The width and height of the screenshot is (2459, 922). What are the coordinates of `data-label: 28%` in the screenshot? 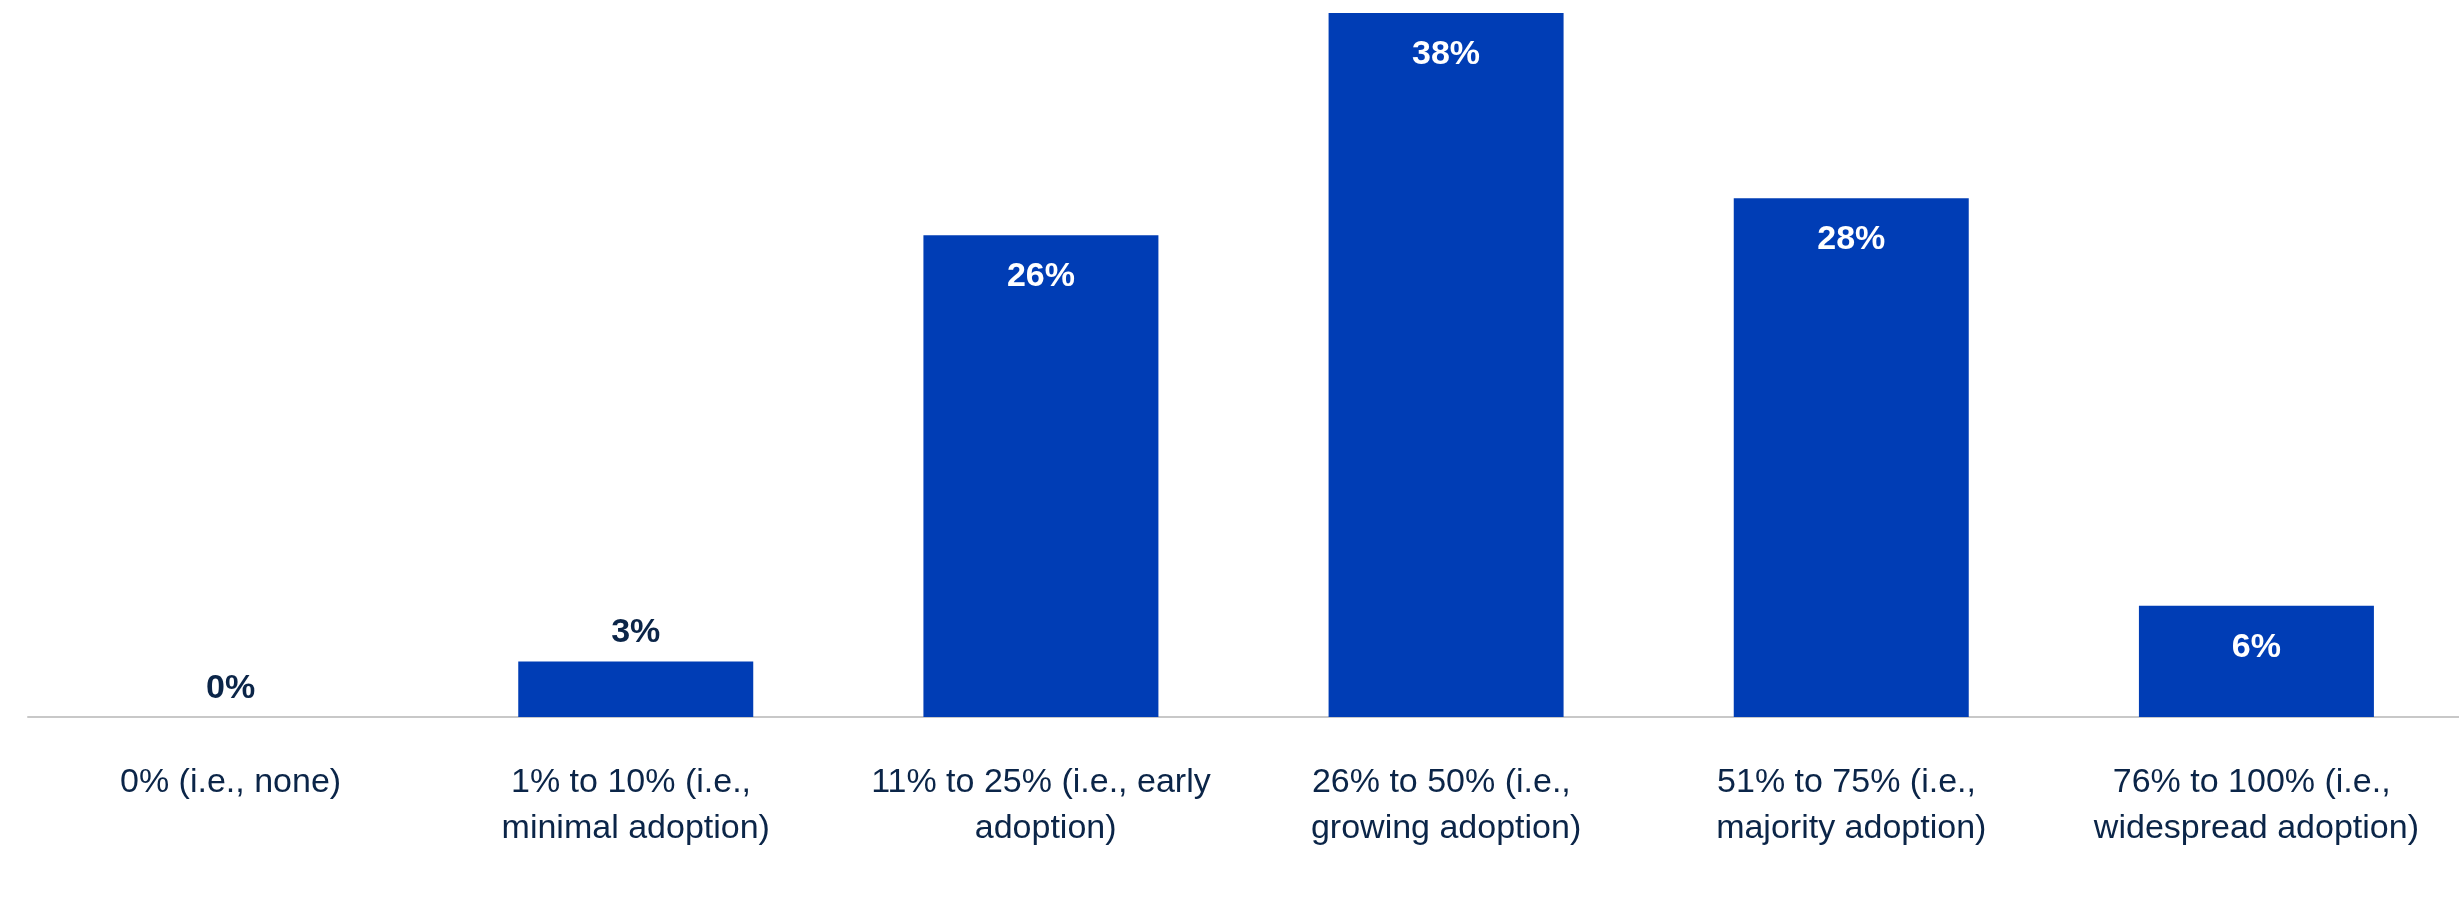 It's located at (1851, 237).